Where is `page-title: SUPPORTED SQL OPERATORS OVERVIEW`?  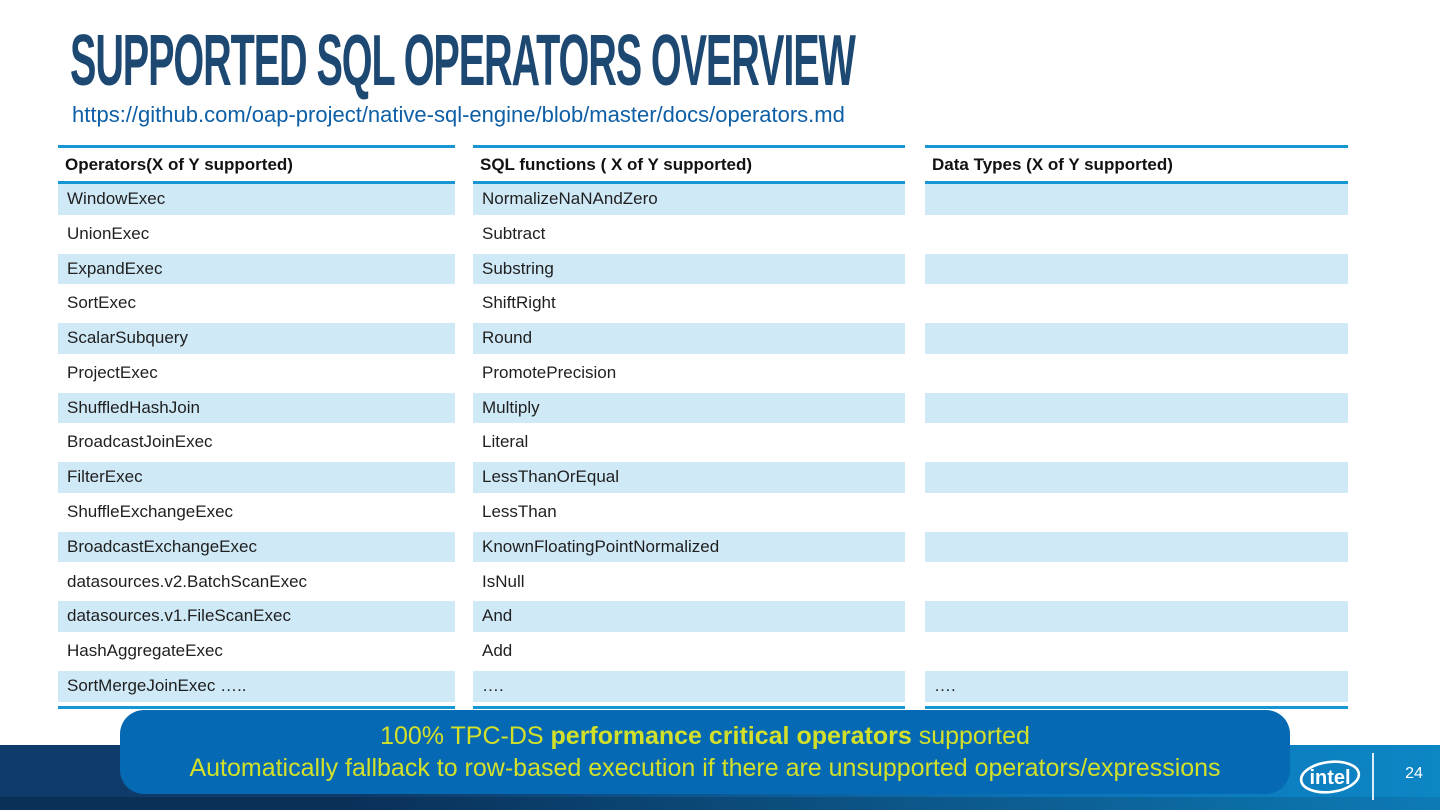
page-title: SUPPORTED SQL OPERATORS OVERVIEW is located at coordinates (463, 61).